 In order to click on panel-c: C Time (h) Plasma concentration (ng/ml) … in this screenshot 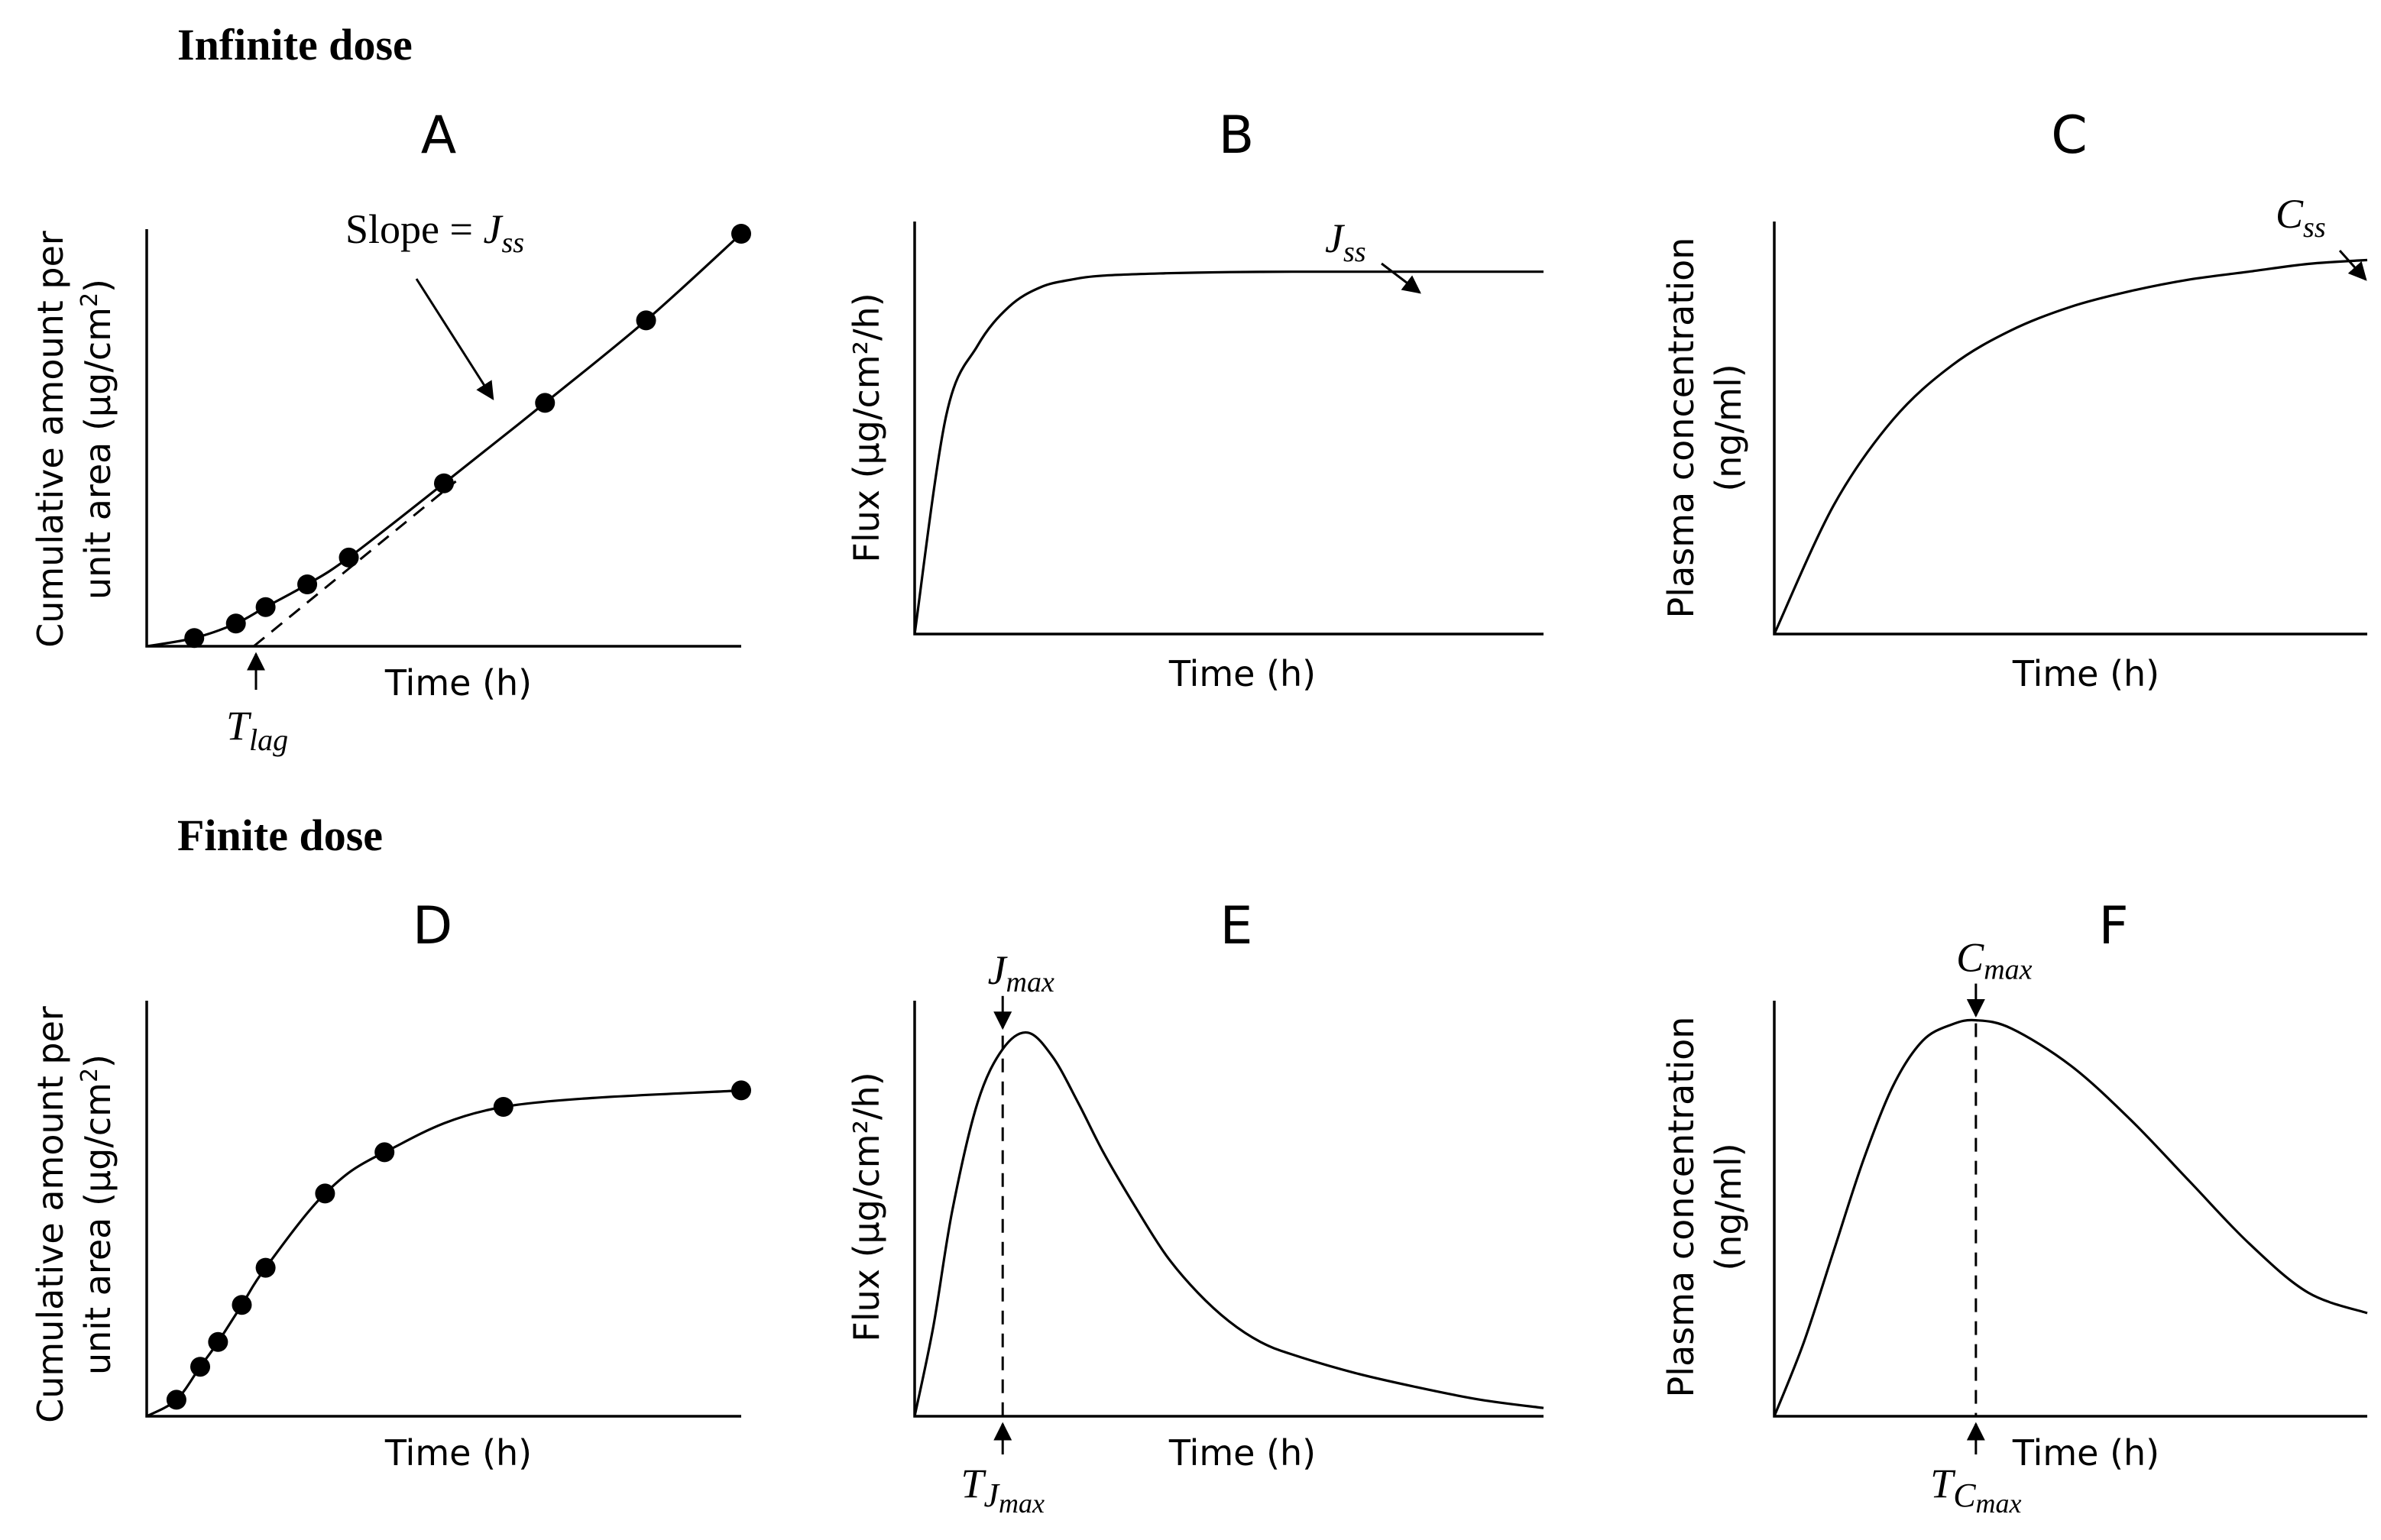, I will do `click(2014, 399)`.